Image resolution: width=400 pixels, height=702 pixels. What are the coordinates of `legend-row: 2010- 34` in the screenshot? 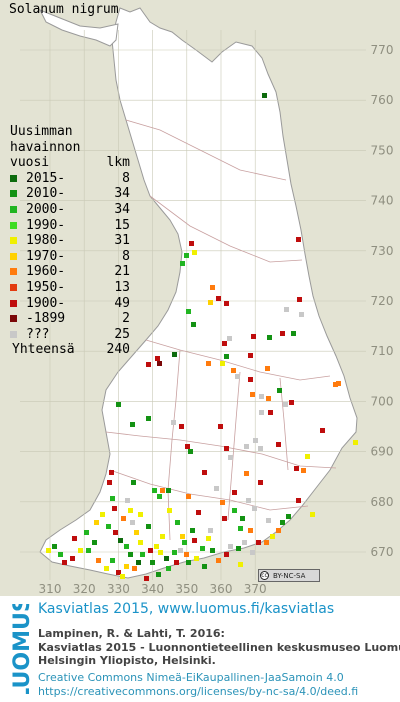 It's located at (70, 194).